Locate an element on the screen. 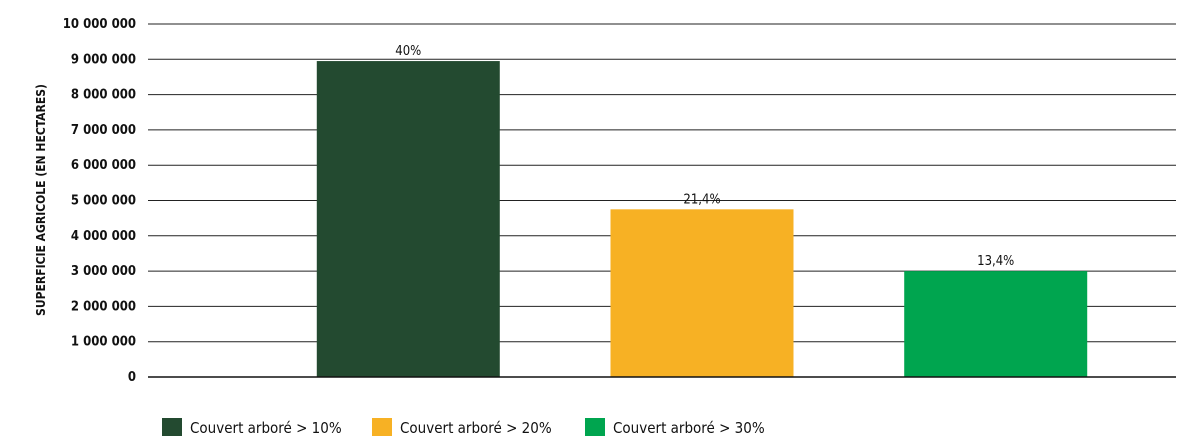  y-tick-label: 8 000 000 is located at coordinates (103, 95).